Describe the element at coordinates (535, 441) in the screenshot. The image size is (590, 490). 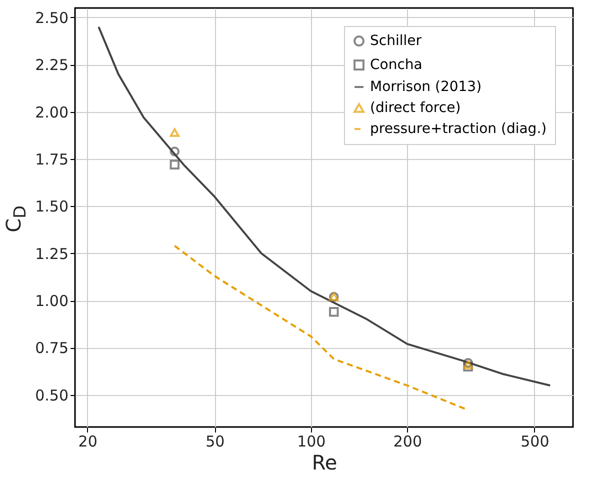
I see `x-tick-label: 500` at that location.